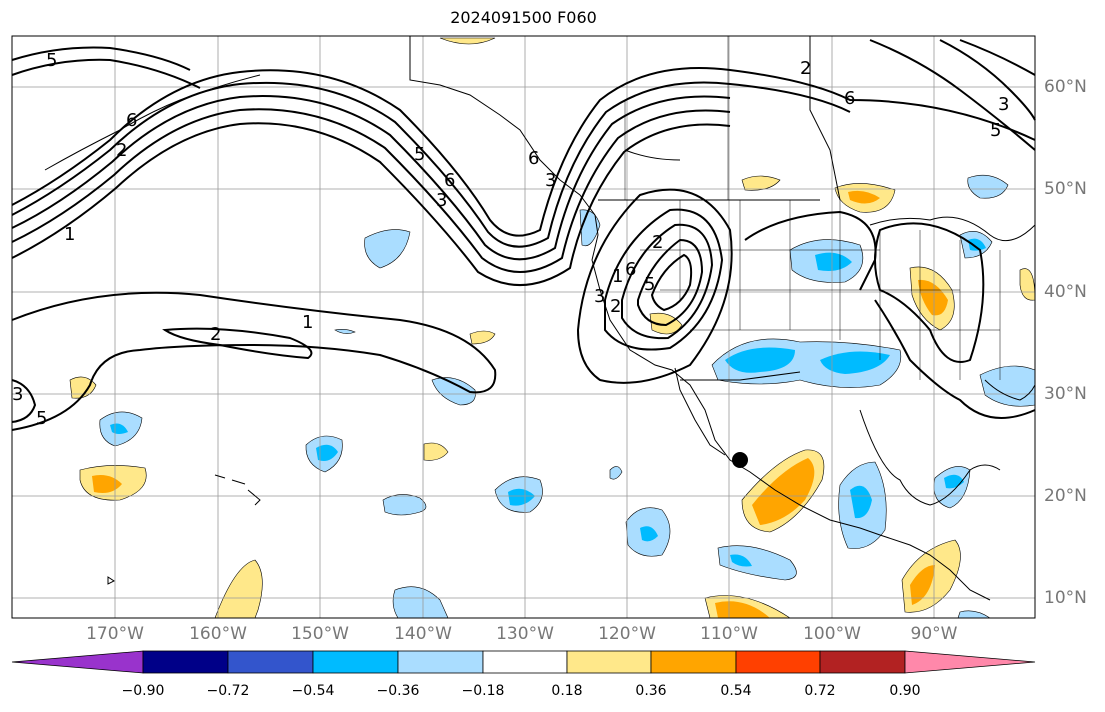 The image size is (1105, 712). I want to click on lon-tick-label: 120°W, so click(627, 634).